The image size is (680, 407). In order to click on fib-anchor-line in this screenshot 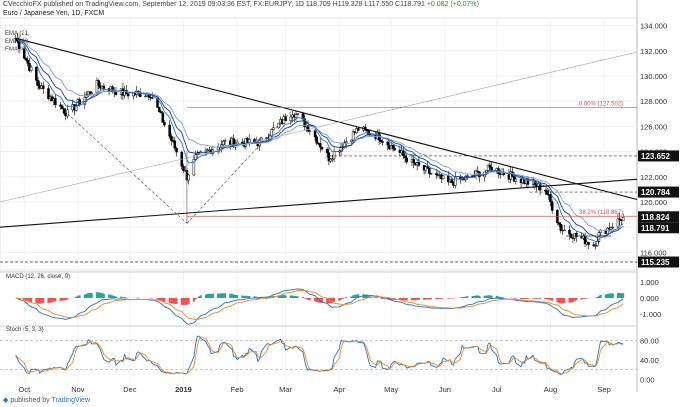, I will do `click(239, 166)`.